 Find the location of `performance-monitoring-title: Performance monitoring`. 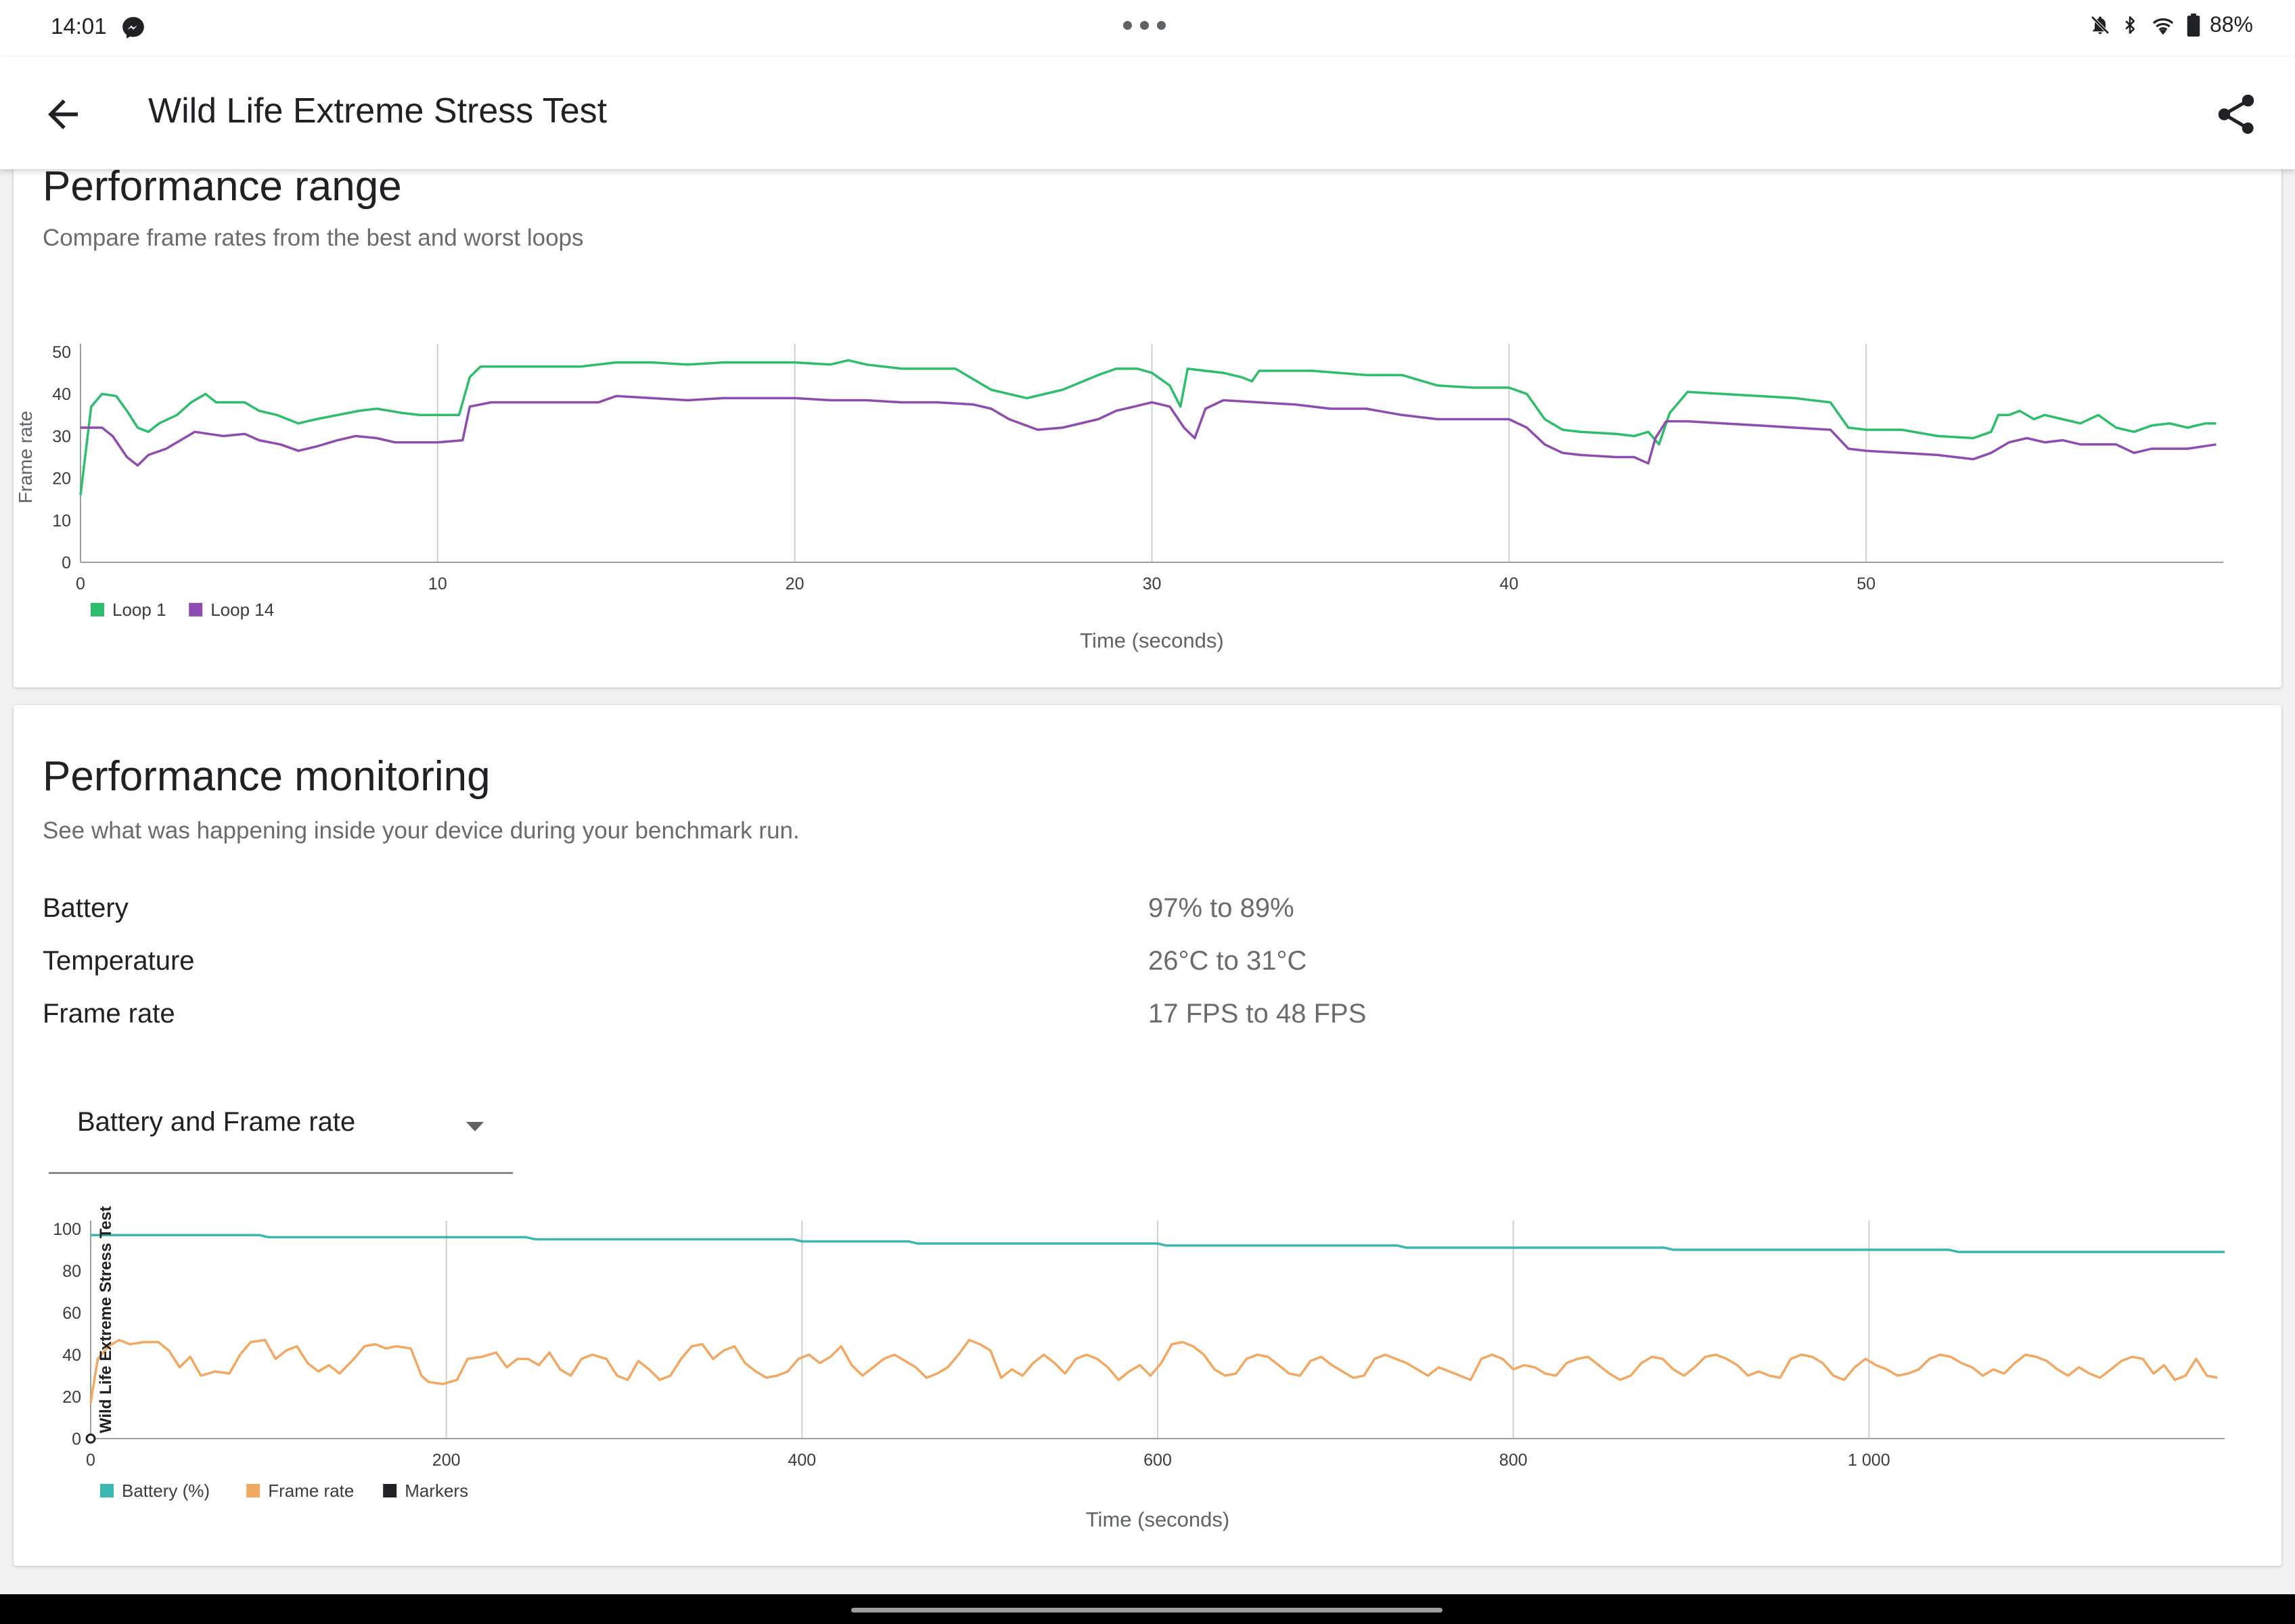

performance-monitoring-title: Performance monitoring is located at coordinates (267, 776).